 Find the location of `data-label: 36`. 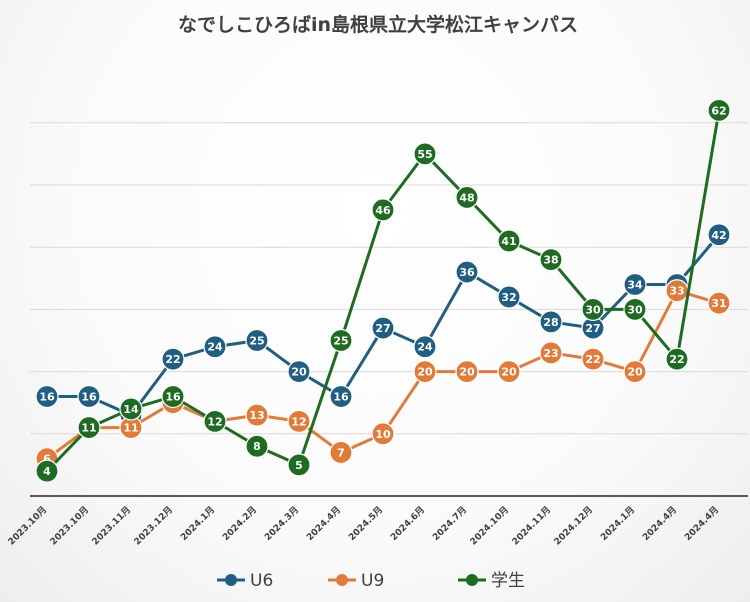

data-label: 36 is located at coordinates (467, 272).